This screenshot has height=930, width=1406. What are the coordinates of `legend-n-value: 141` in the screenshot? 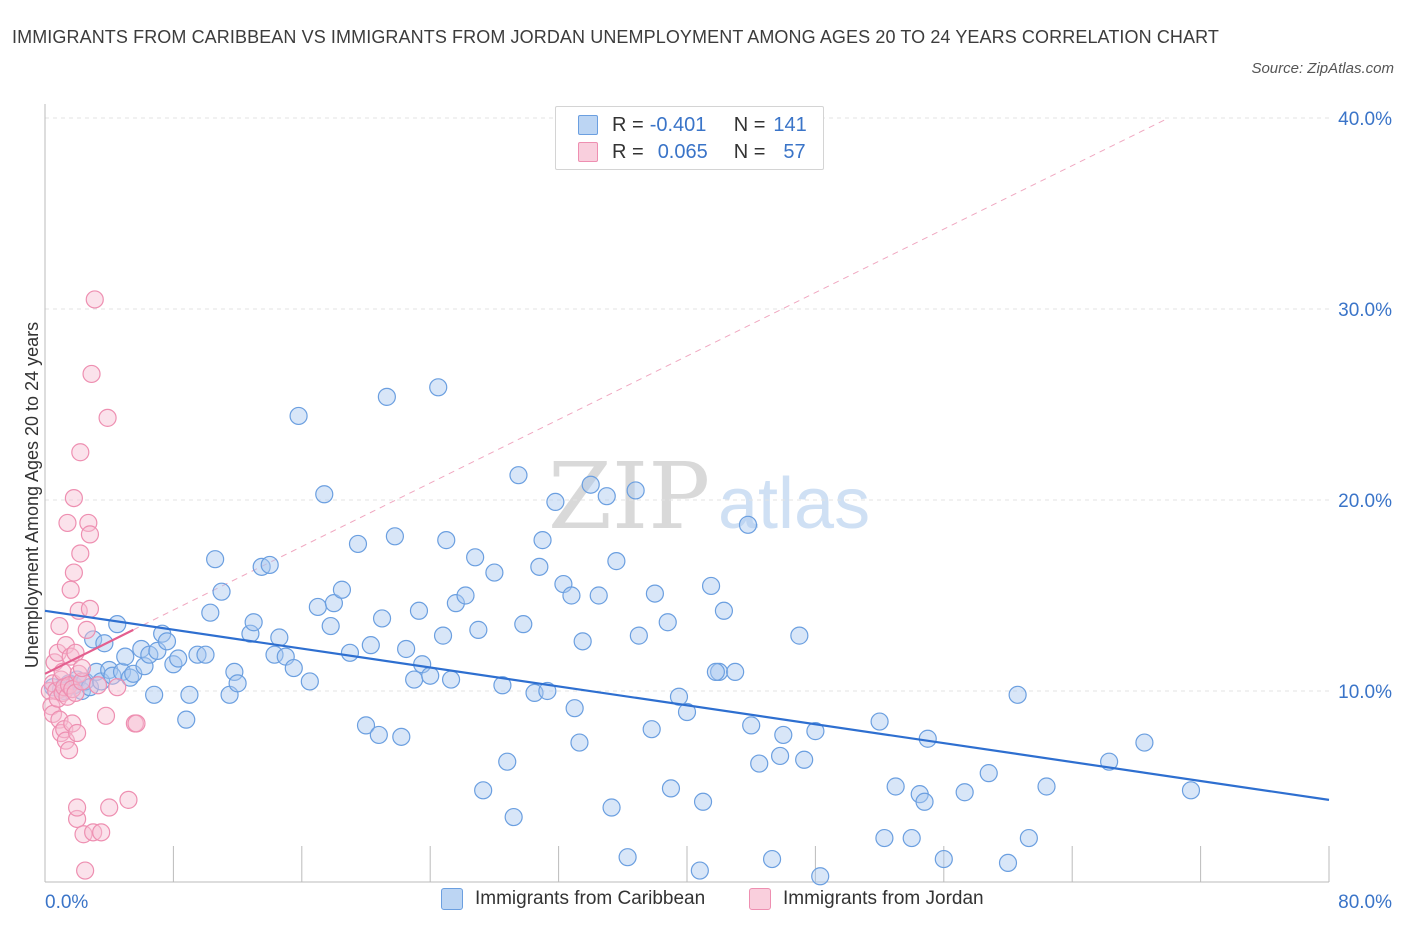 It's located at (790, 124).